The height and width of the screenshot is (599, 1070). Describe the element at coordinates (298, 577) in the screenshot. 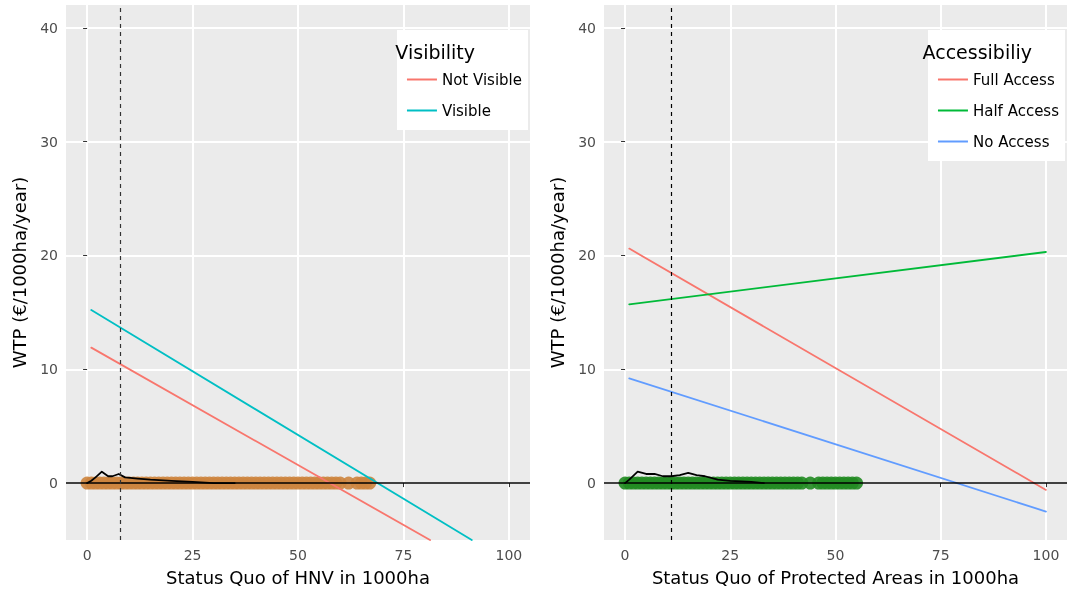

I see `x-axis-title: Status Quo of HNV in 1000ha` at that location.